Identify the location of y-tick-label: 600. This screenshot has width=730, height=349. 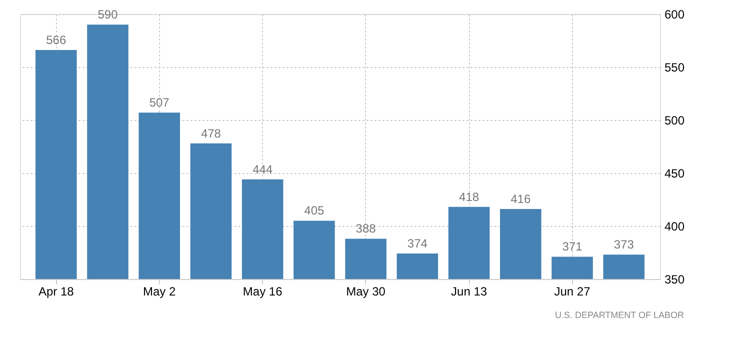
(674, 15).